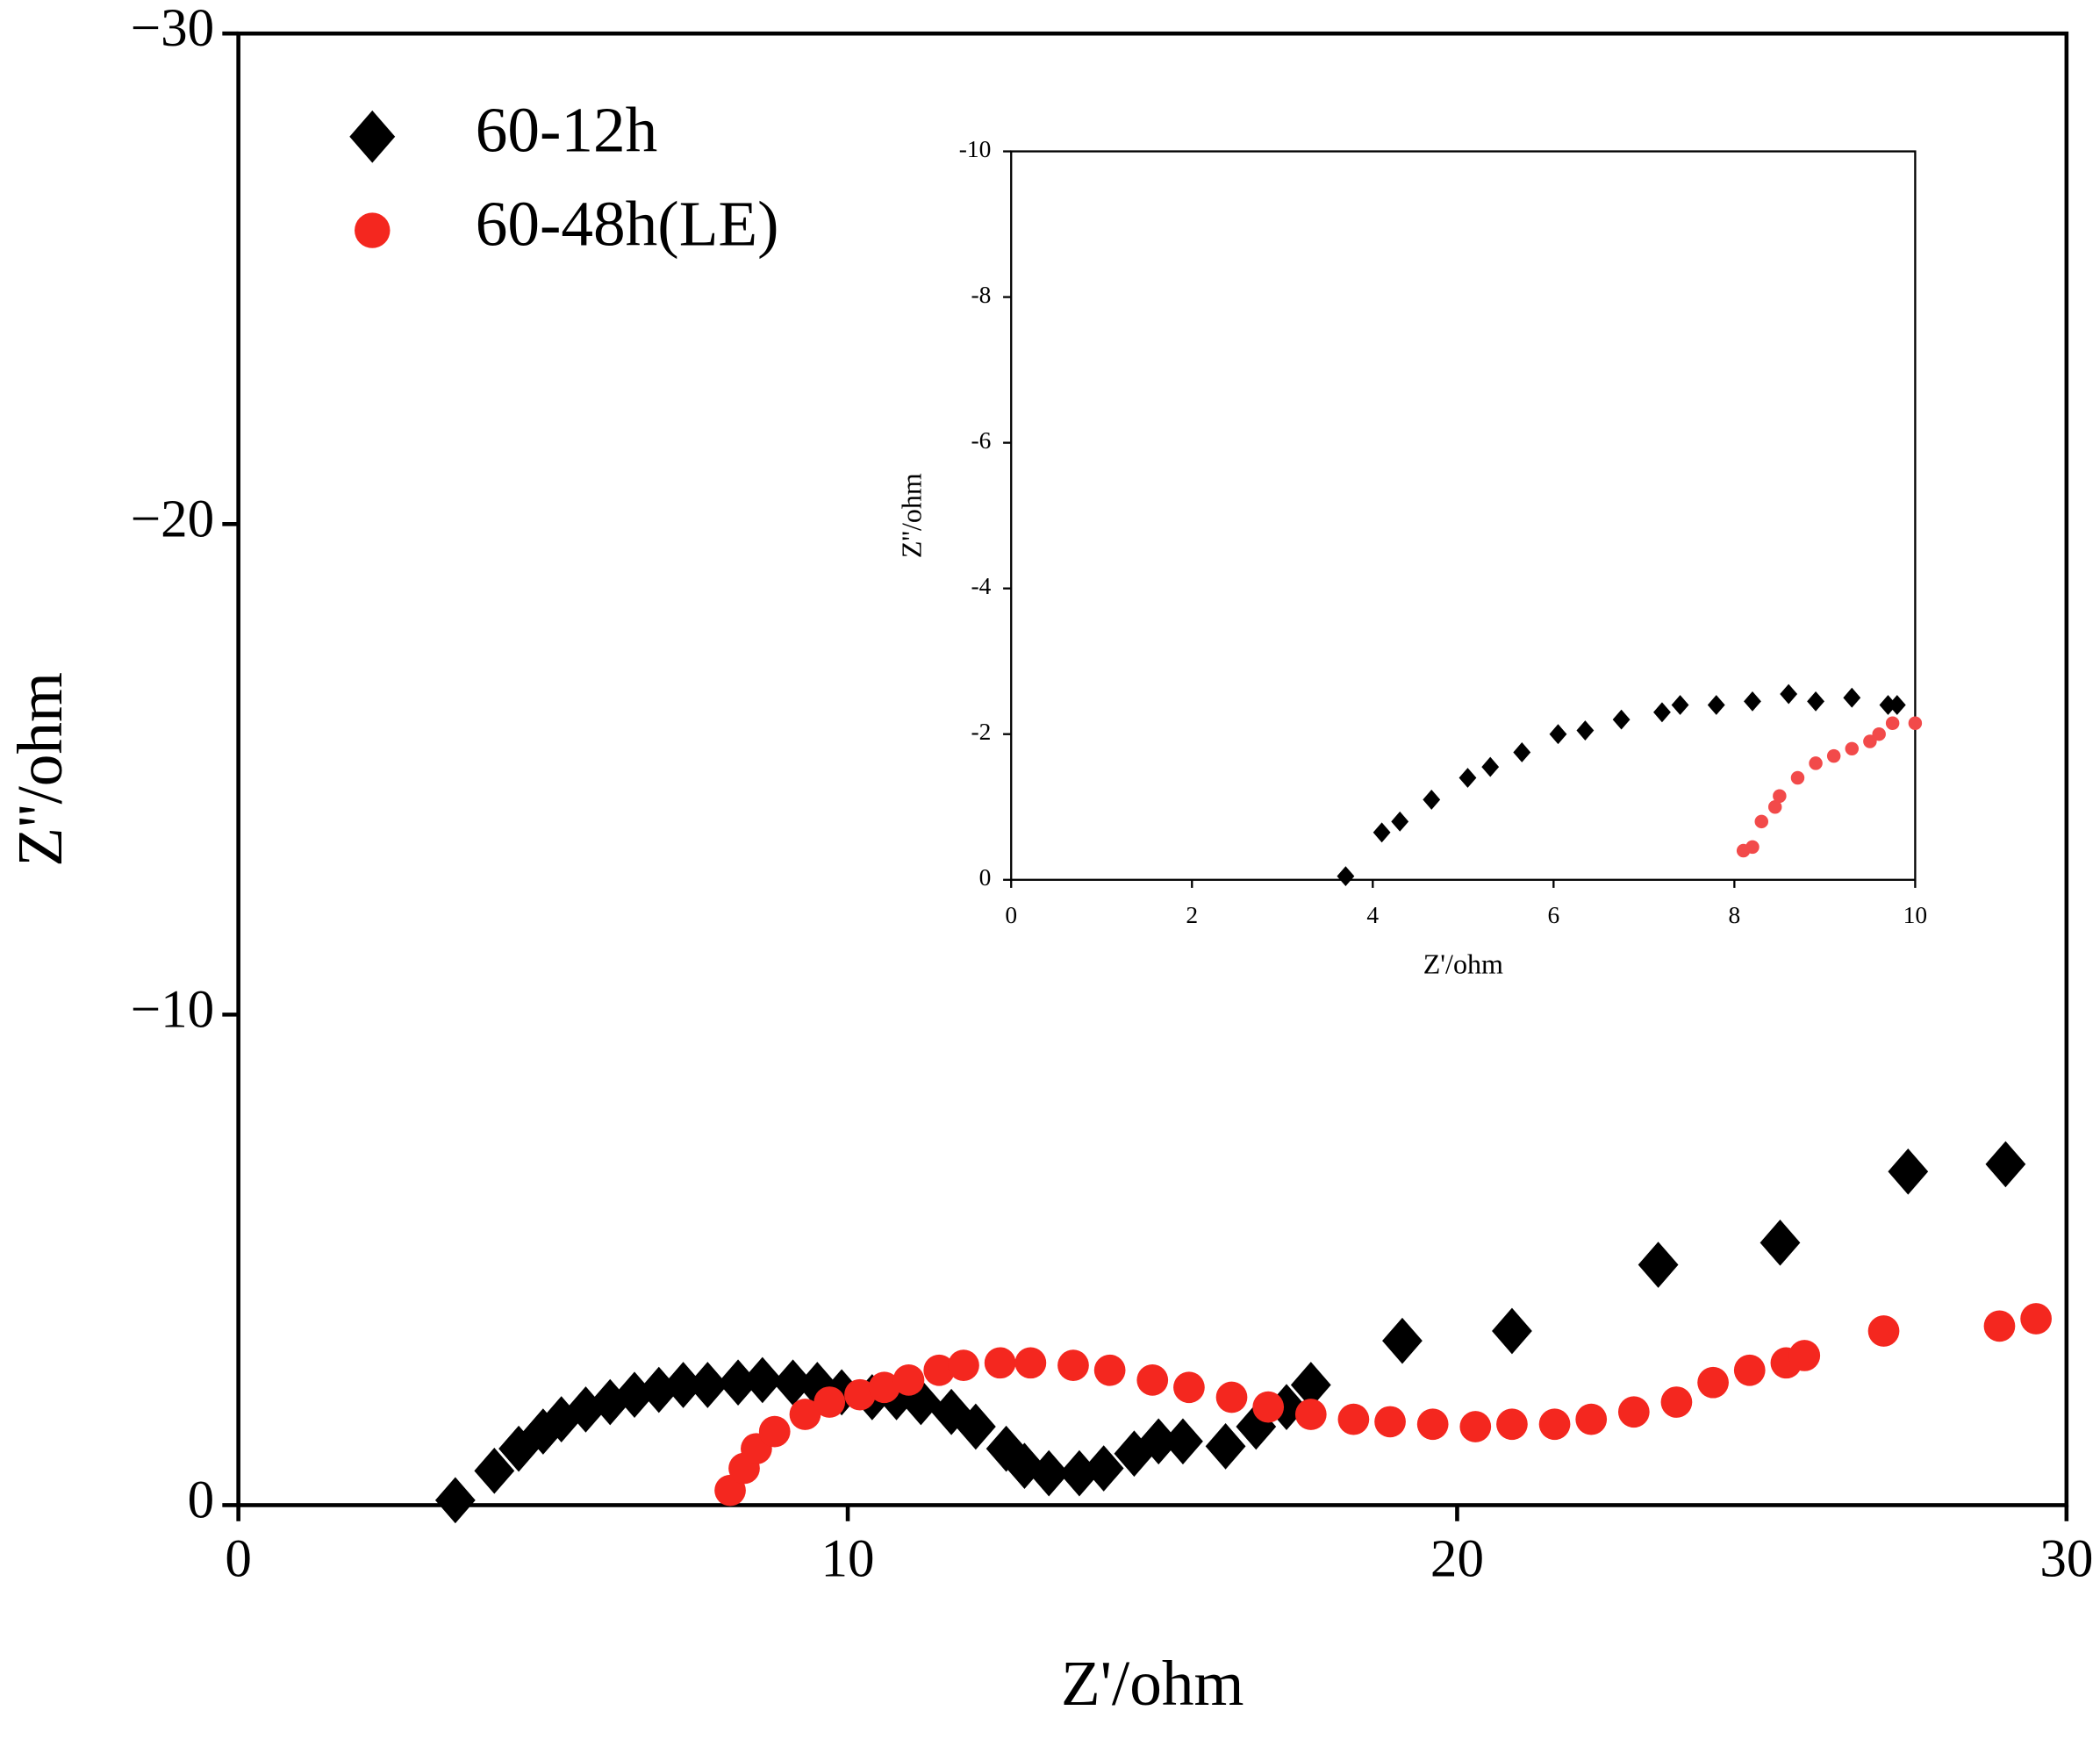  What do you see at coordinates (172, 519) in the screenshot?
I see `y-tick-label: −20` at bounding box center [172, 519].